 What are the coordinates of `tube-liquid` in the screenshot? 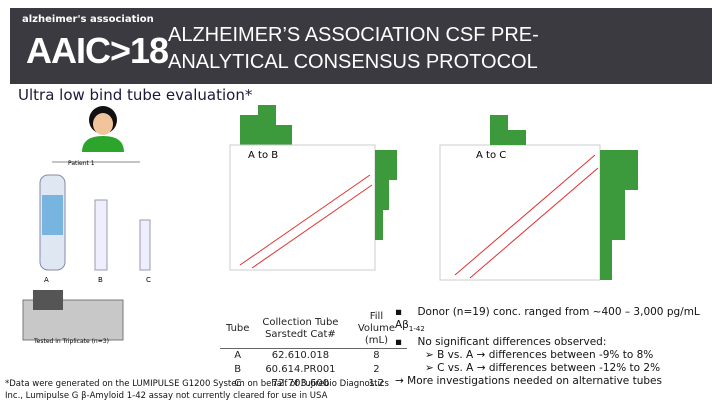 It's located at (52, 215).